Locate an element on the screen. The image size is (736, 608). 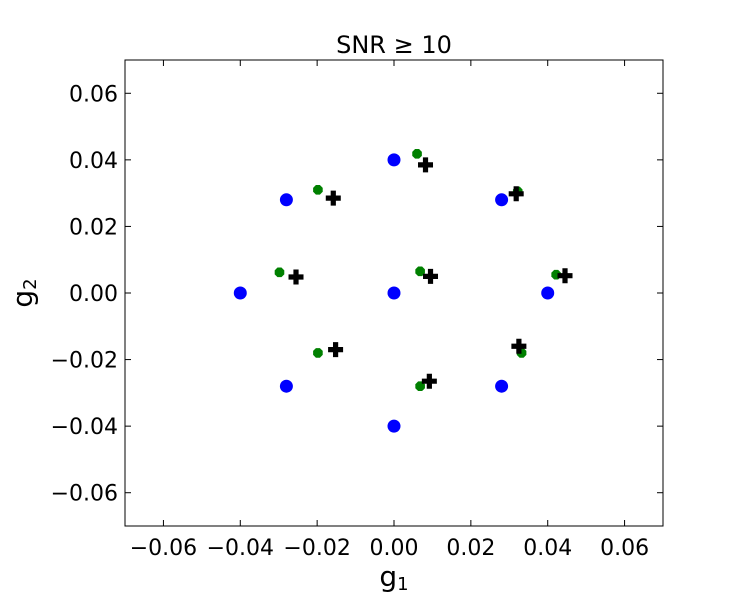
x-tick-label: 0.06 is located at coordinates (624, 548).